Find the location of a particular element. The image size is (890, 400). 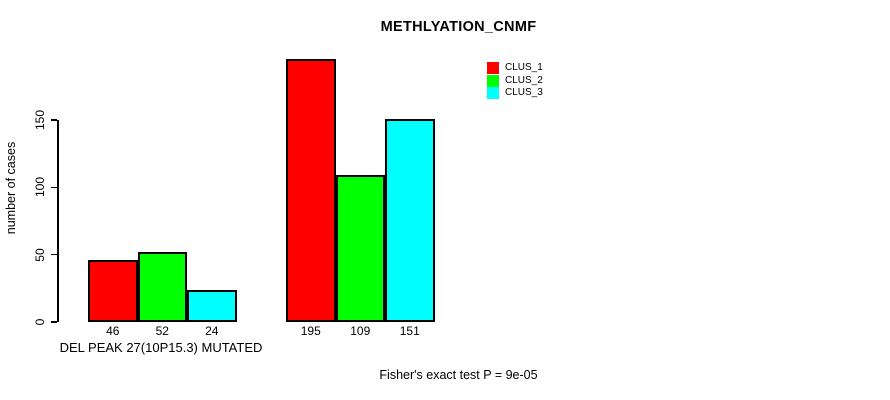

y-axis-line is located at coordinates (58, 221).